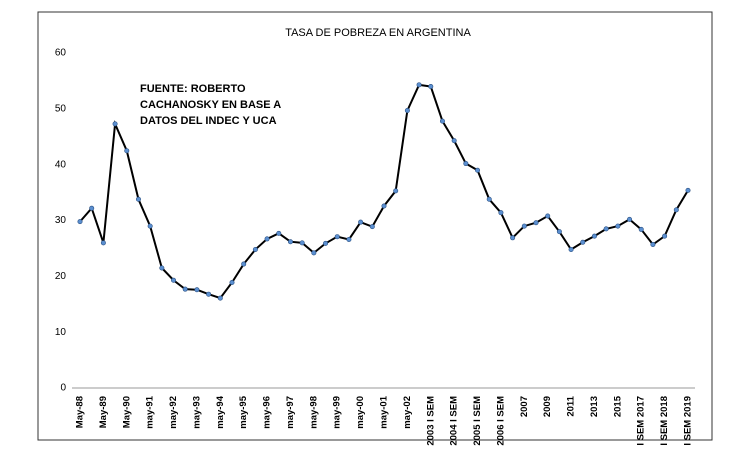 The image size is (750, 468). I want to click on x-tick-label: may-97, so click(290, 412).